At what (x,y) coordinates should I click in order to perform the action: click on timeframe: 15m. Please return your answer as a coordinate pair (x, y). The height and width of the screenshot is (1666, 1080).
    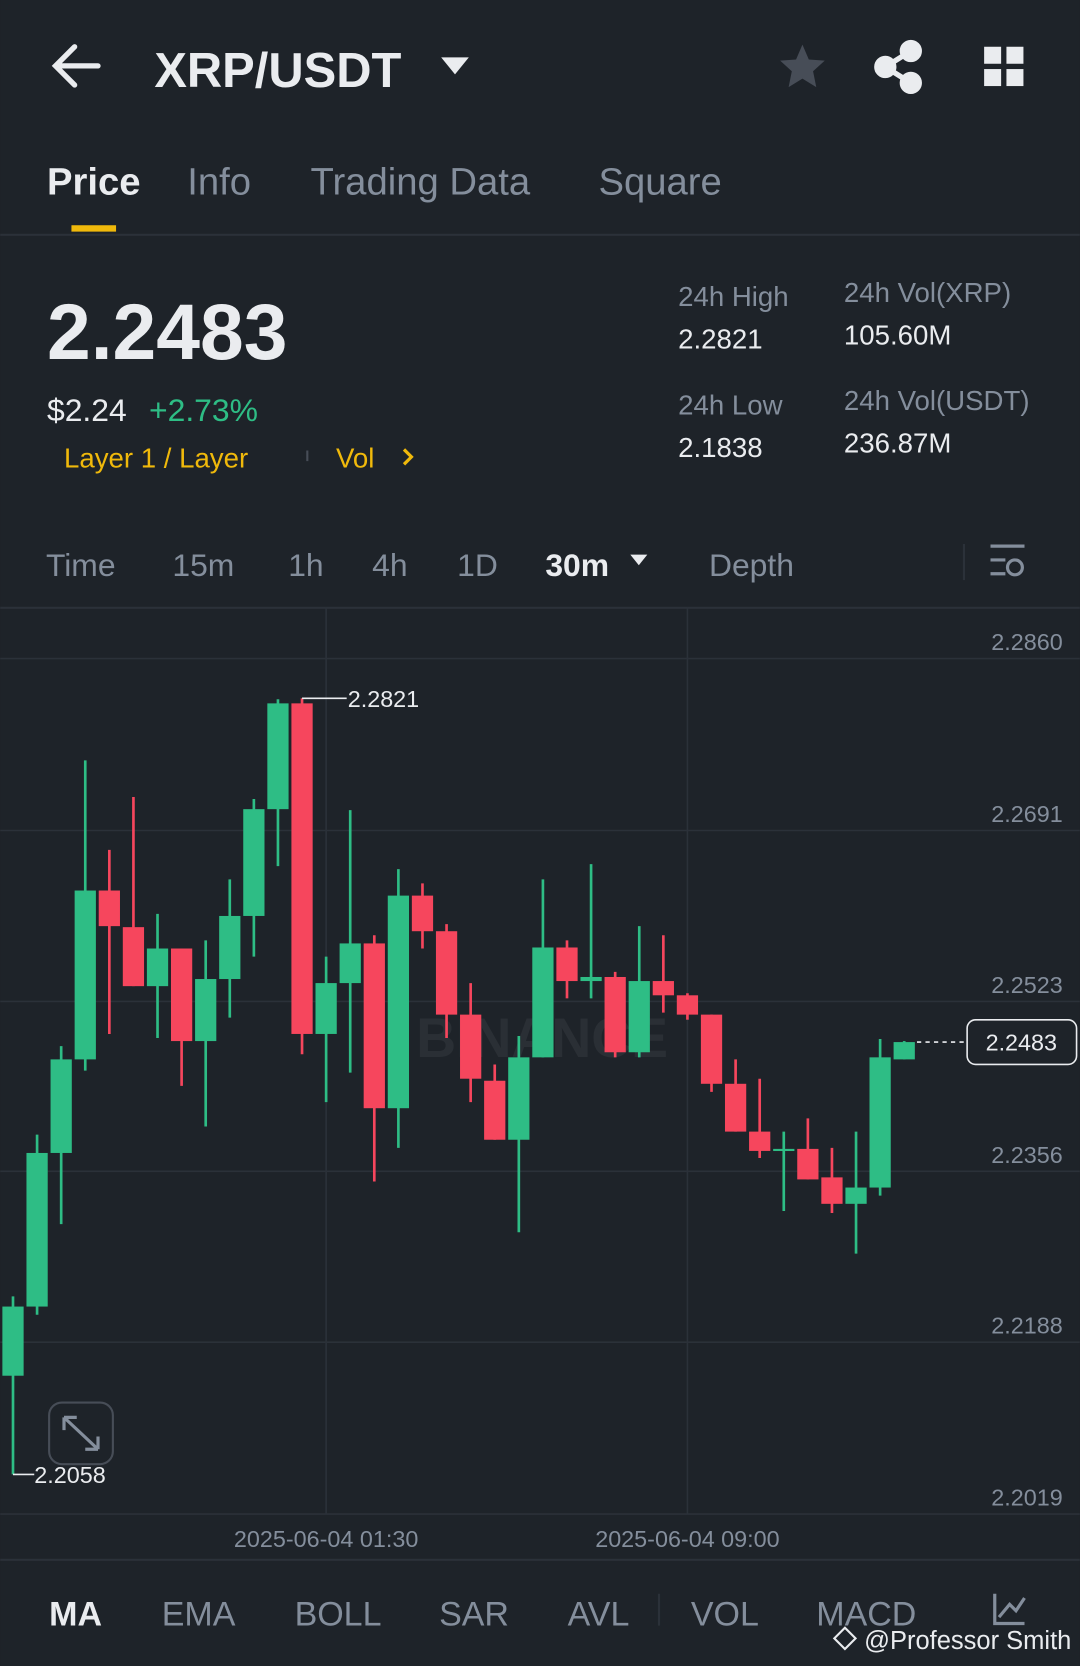
    Looking at the image, I should click on (203, 565).